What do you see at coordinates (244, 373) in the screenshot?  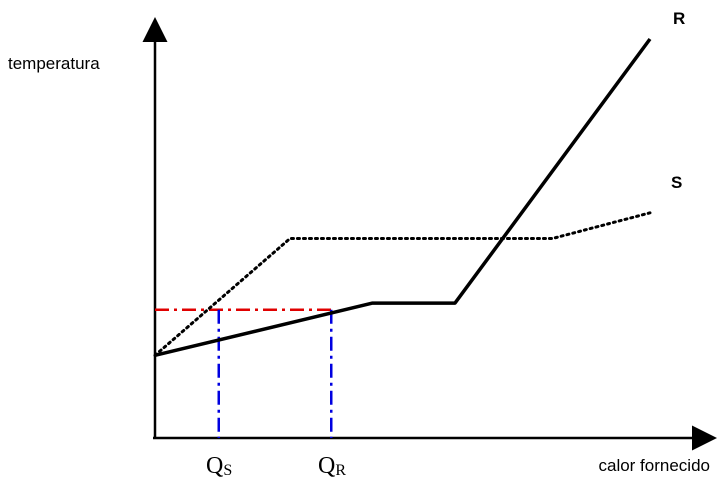 I see `guide-lines` at bounding box center [244, 373].